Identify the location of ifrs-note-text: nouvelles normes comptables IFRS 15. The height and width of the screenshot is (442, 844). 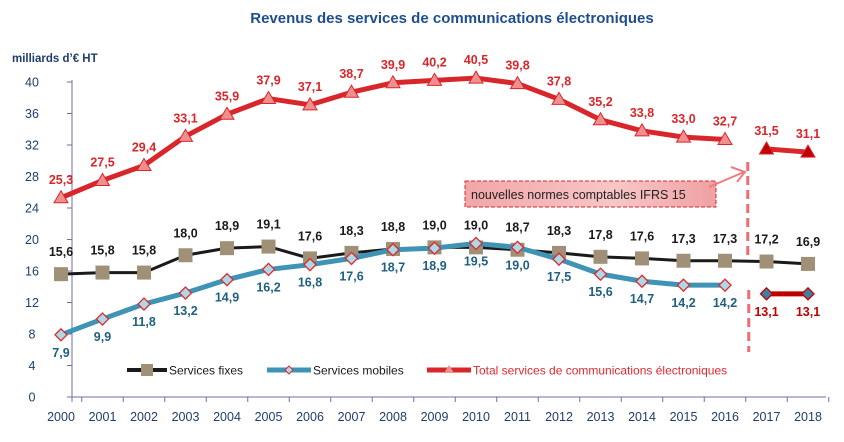
(578, 195).